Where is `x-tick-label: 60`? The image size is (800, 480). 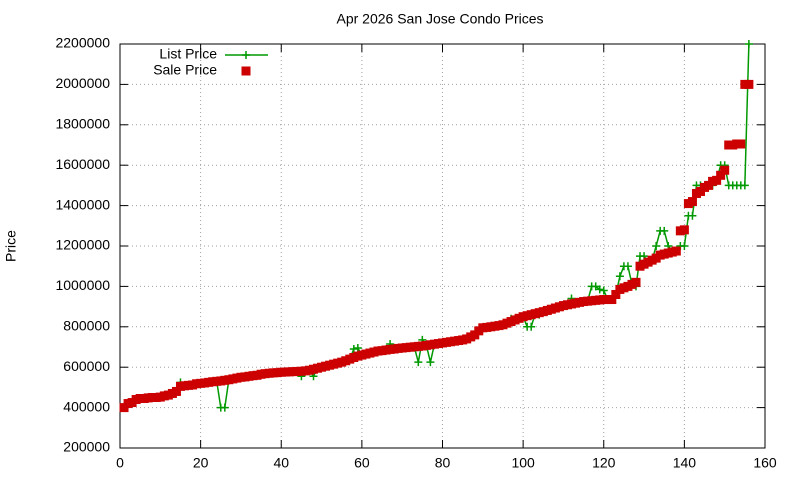
x-tick-label: 60 is located at coordinates (362, 463).